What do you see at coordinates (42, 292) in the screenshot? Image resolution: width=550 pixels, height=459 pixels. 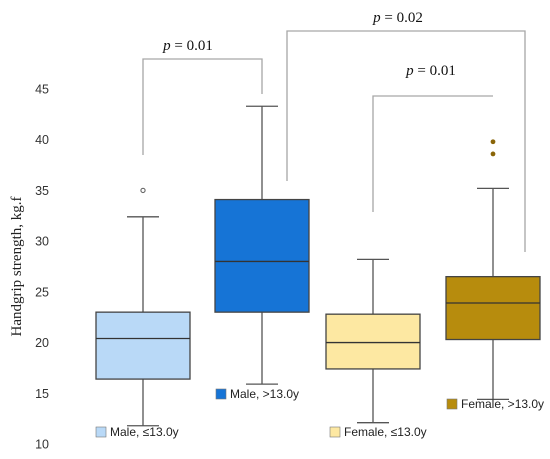 I see `y-tick-label: 25` at bounding box center [42, 292].